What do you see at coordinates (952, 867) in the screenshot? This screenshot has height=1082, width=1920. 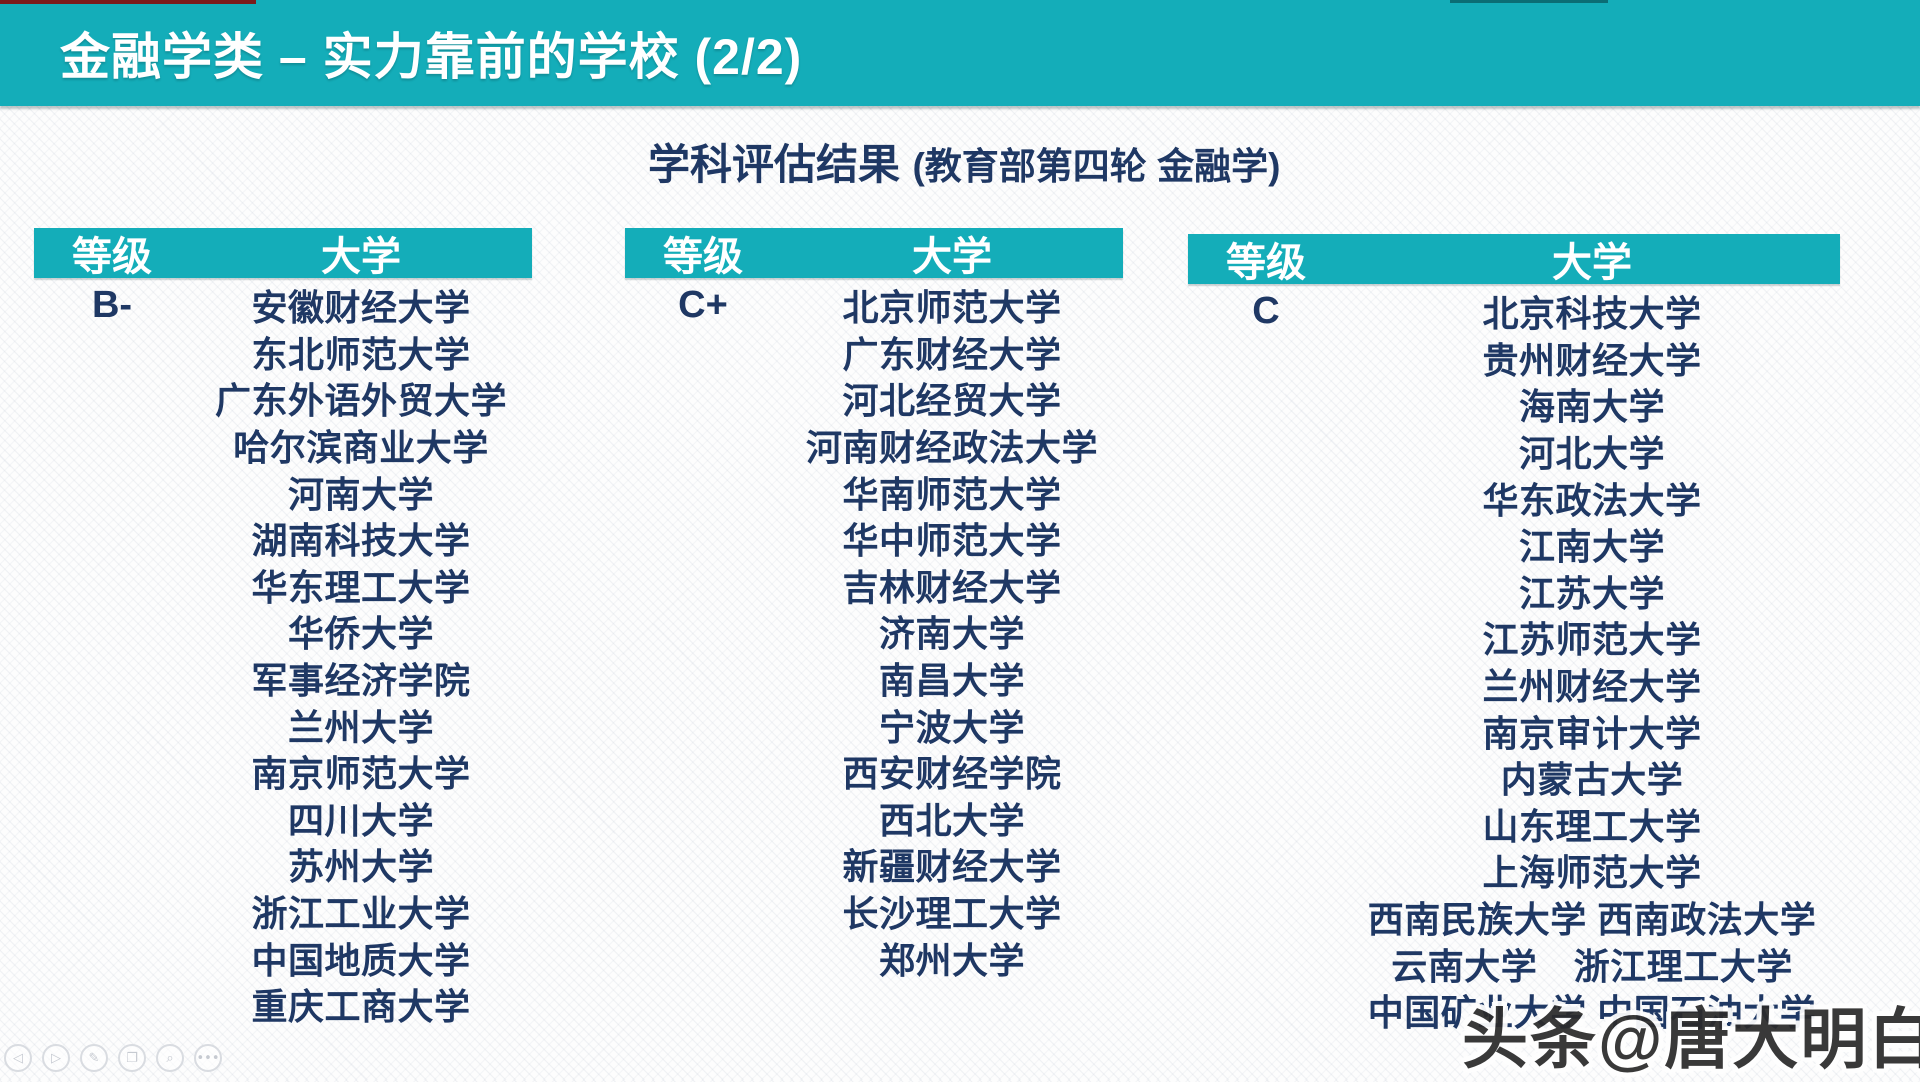 I see `university-row: 新疆财经大学` at bounding box center [952, 867].